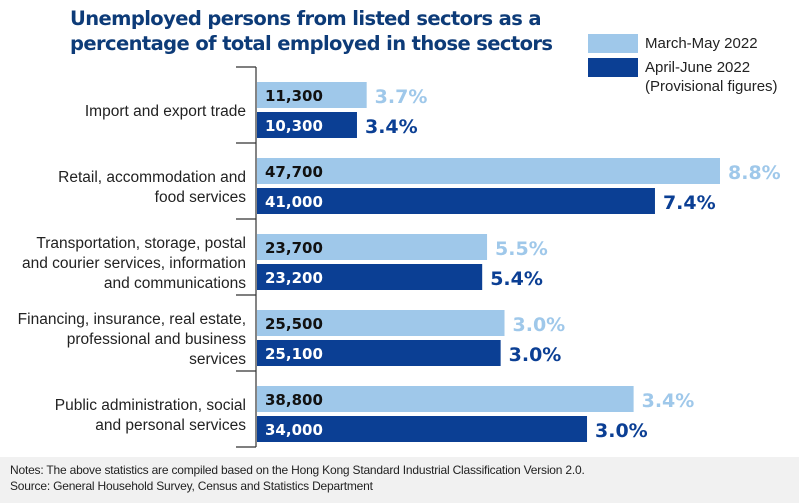 Image resolution: width=799 pixels, height=503 pixels. I want to click on legend-swatch-march-may, so click(613, 43).